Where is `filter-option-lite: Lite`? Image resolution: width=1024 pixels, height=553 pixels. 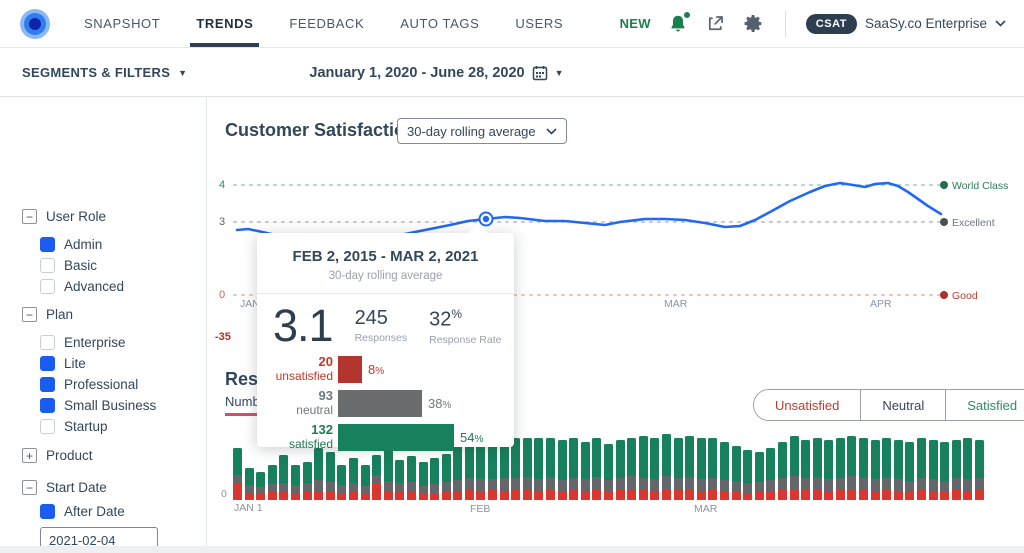 filter-option-lite: Lite is located at coordinates (63, 363).